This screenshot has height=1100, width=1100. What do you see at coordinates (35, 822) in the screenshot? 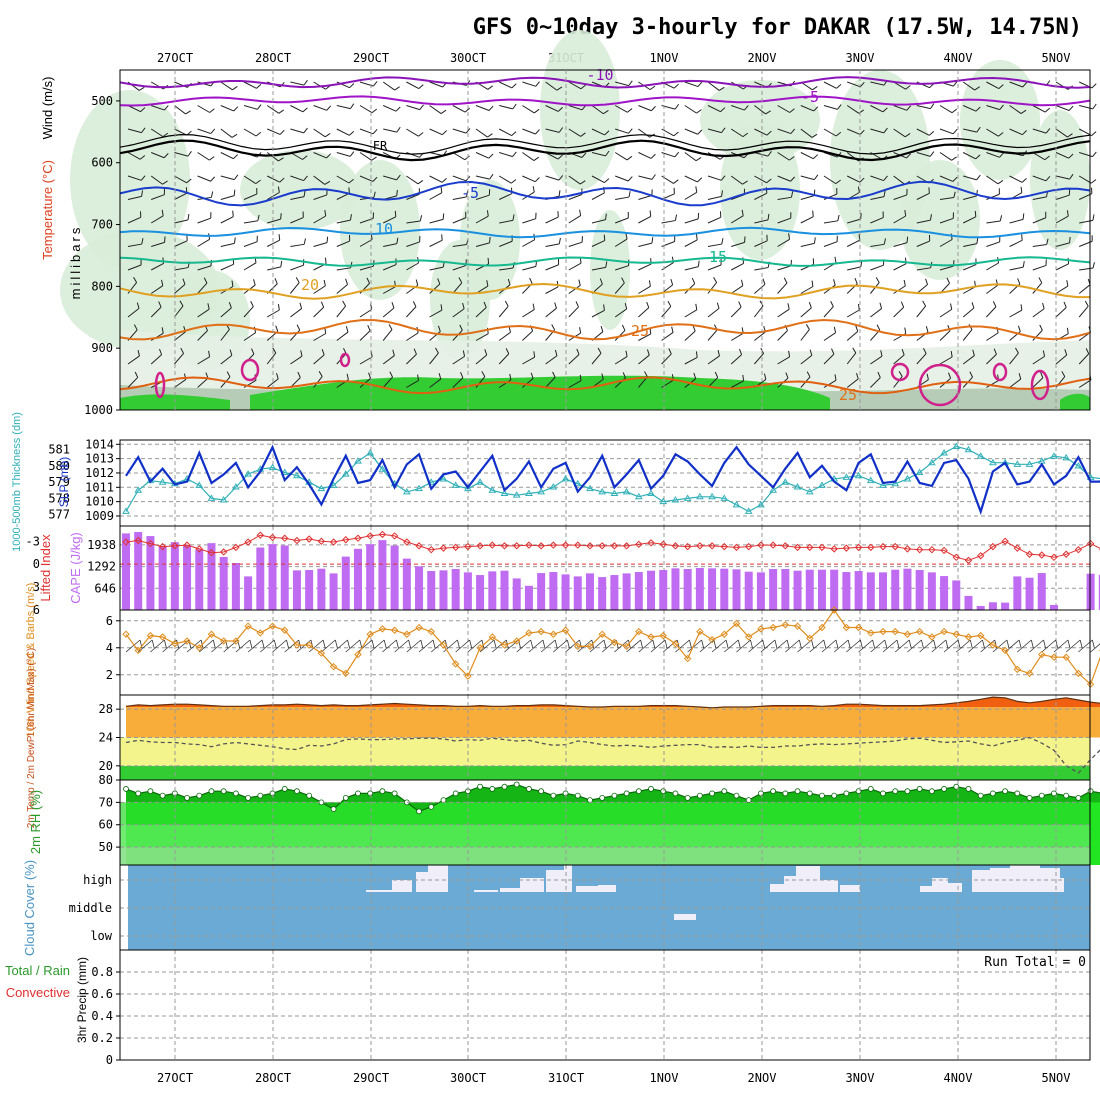
I see `rh2m-label: 2m RH (%)` at bounding box center [35, 822].